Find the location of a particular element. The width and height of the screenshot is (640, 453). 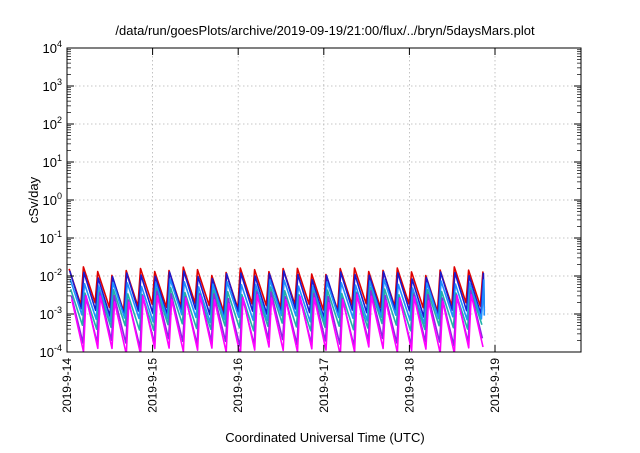

y-tick-label: 10⁴ is located at coordinates (52, 47).